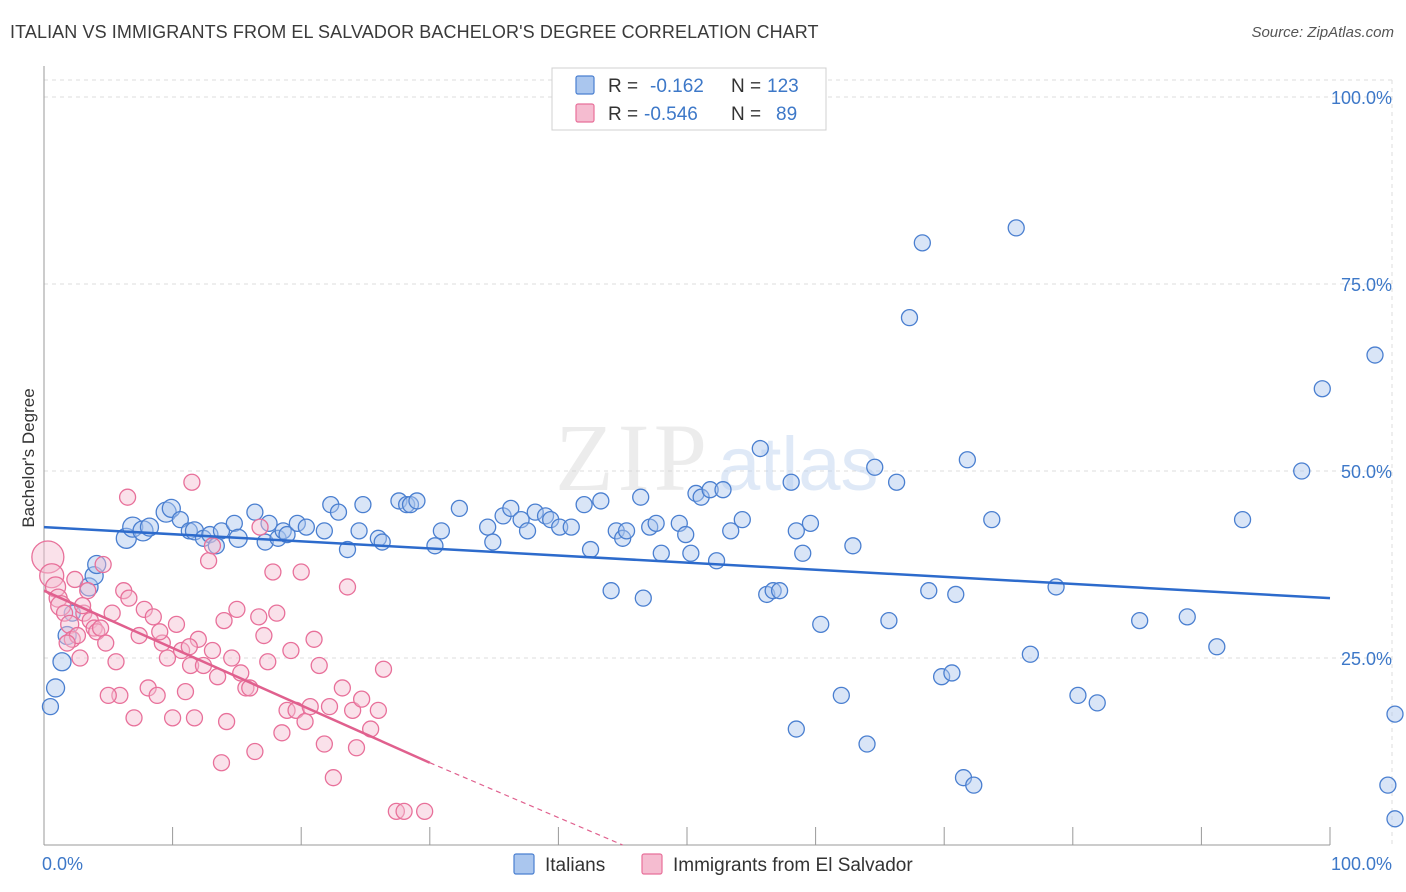 Image resolution: width=1406 pixels, height=892 pixels. Describe the element at coordinates (1366, 472) in the screenshot. I see `y-tick-label-50: 50.0%` at that location.